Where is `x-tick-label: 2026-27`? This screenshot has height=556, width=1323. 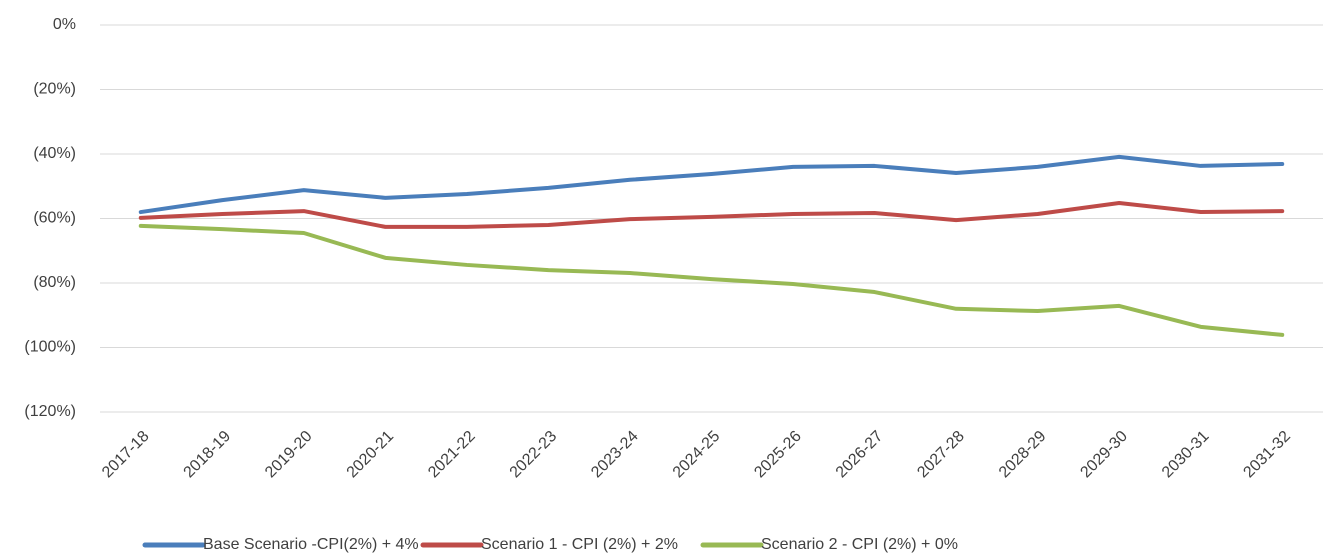 x-tick-label: 2026-27 is located at coordinates (860, 455).